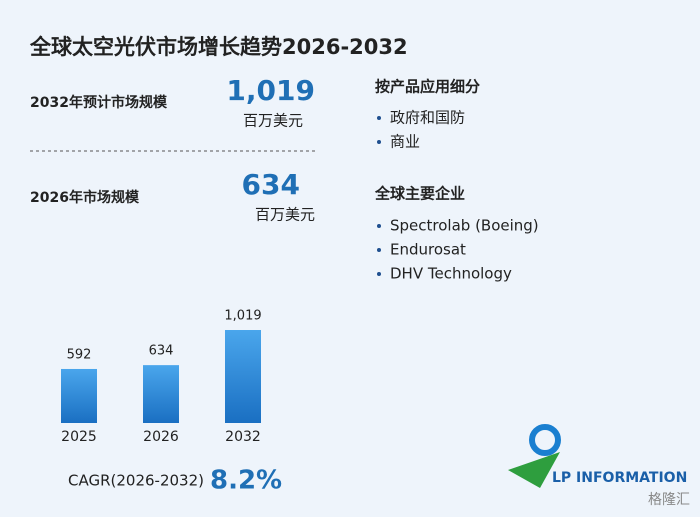 The image size is (700, 517). Describe the element at coordinates (669, 500) in the screenshot. I see `watermark: 格隆汇` at that location.